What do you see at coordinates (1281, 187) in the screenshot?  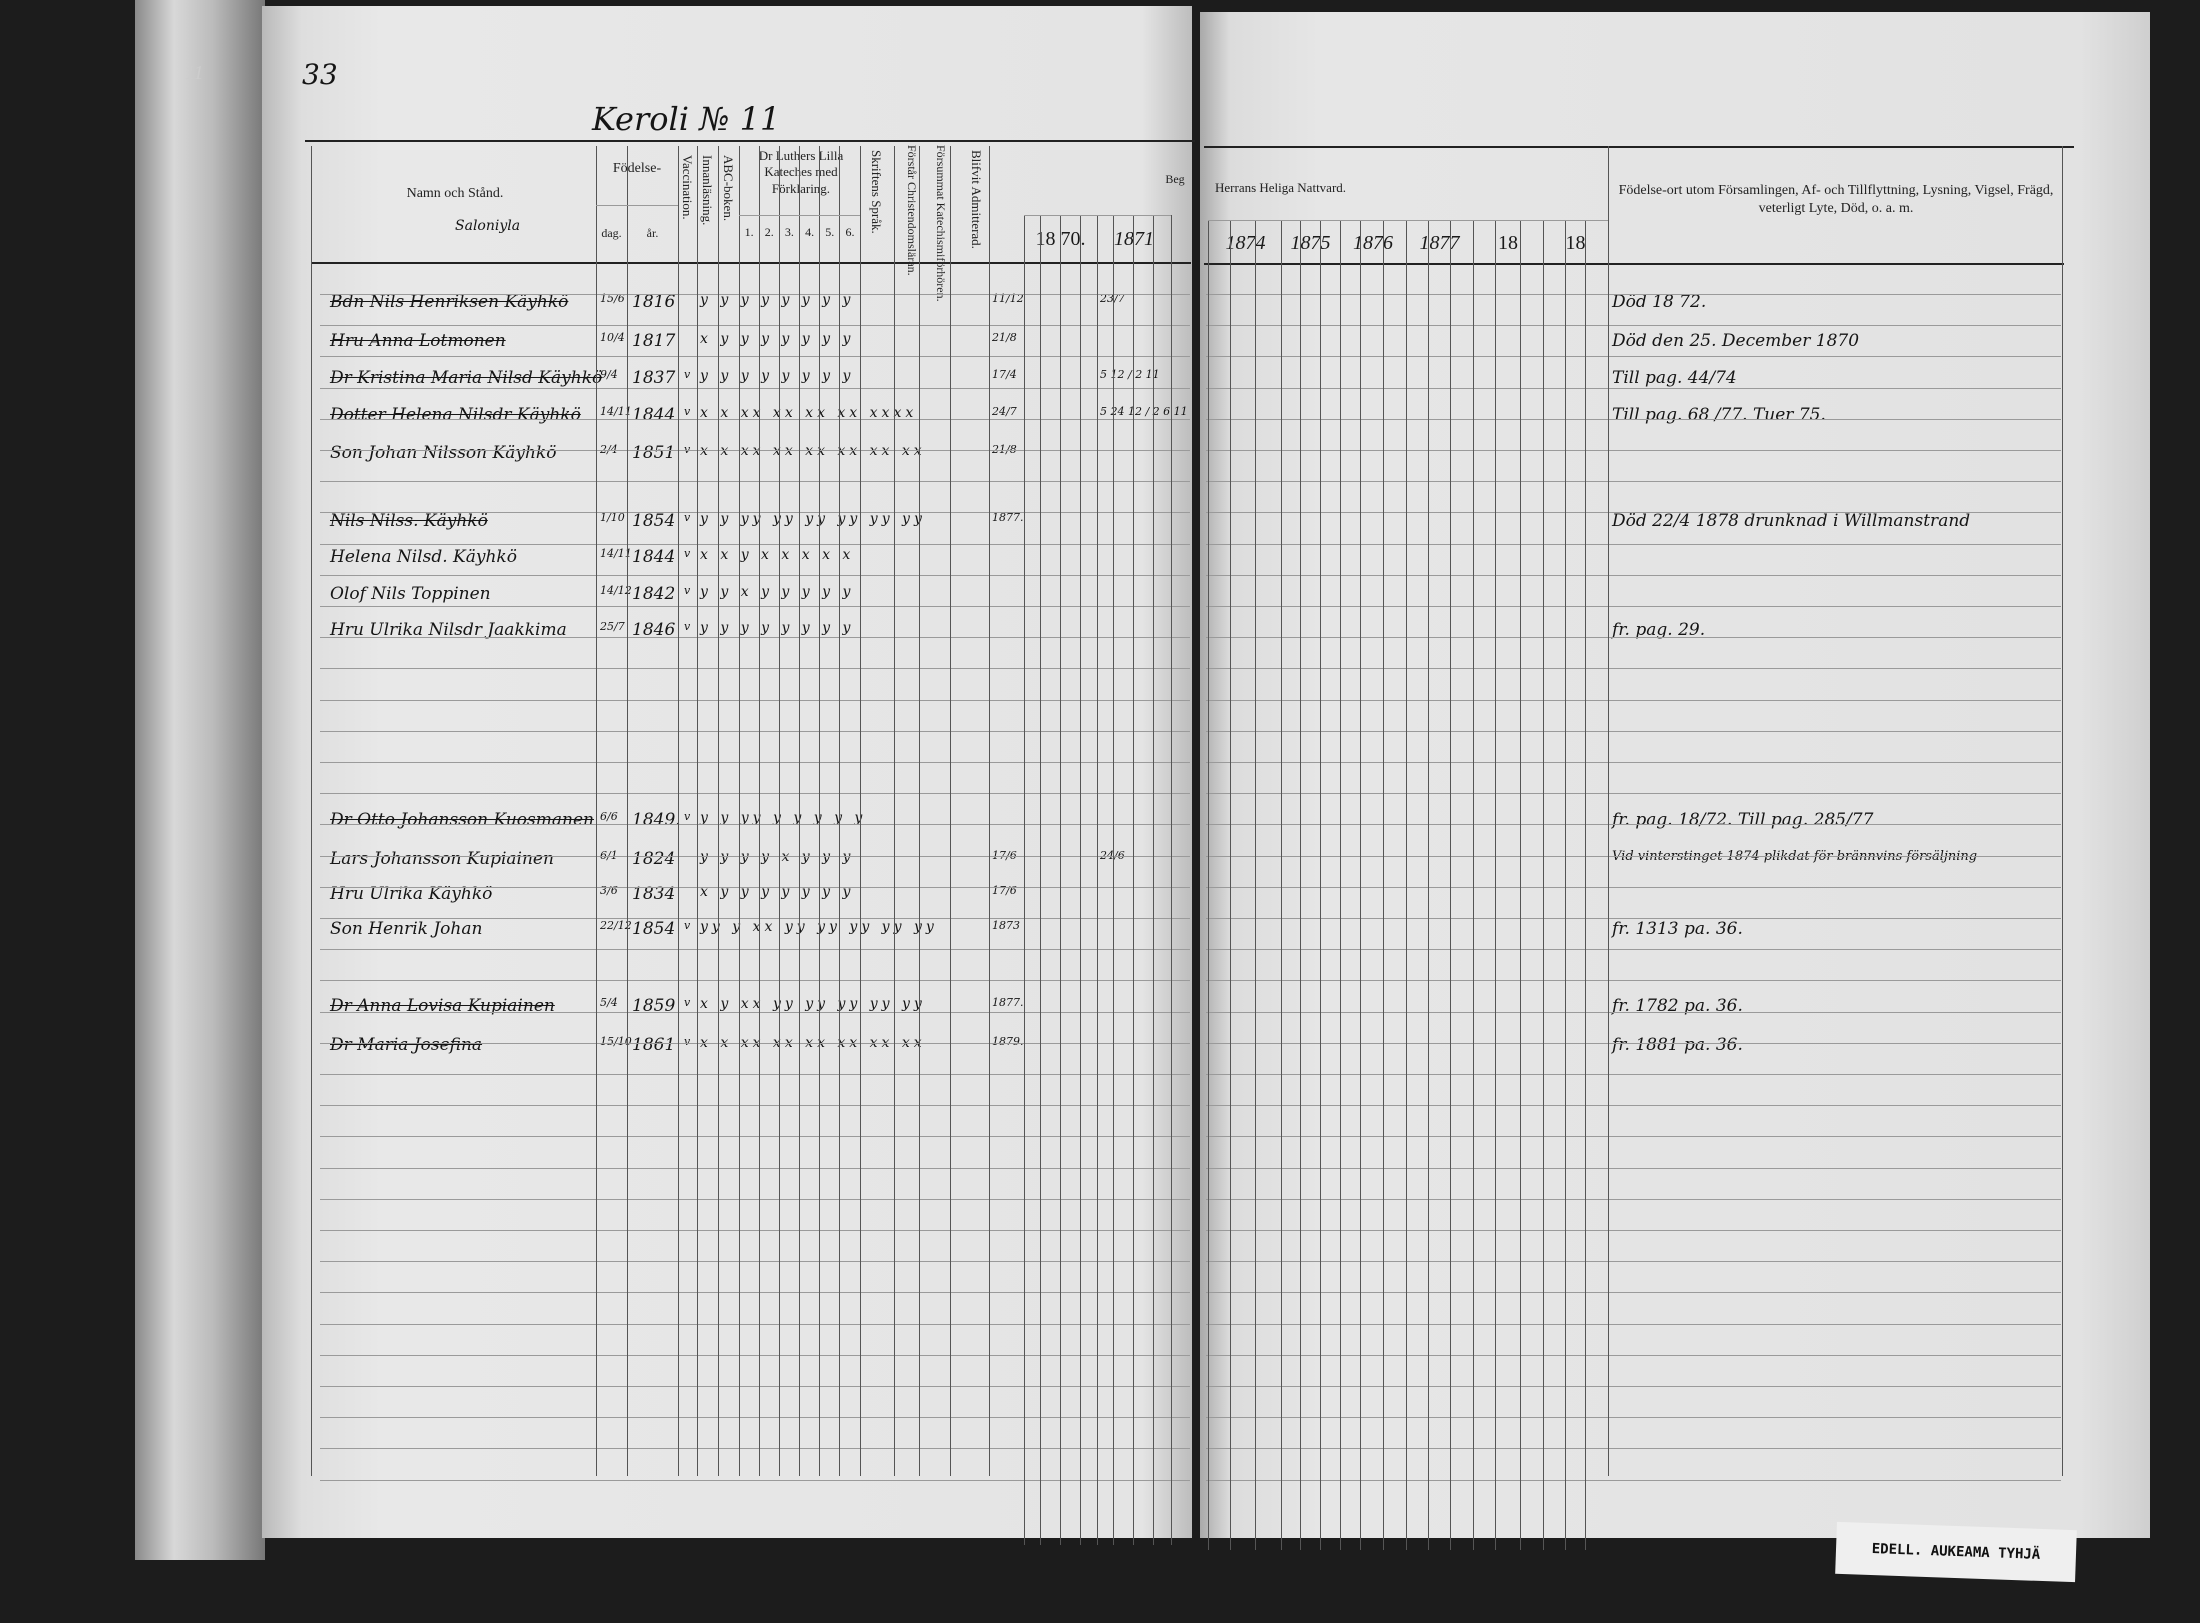 I see `header-communion: Herrans Heliga Nattvard.` at bounding box center [1281, 187].